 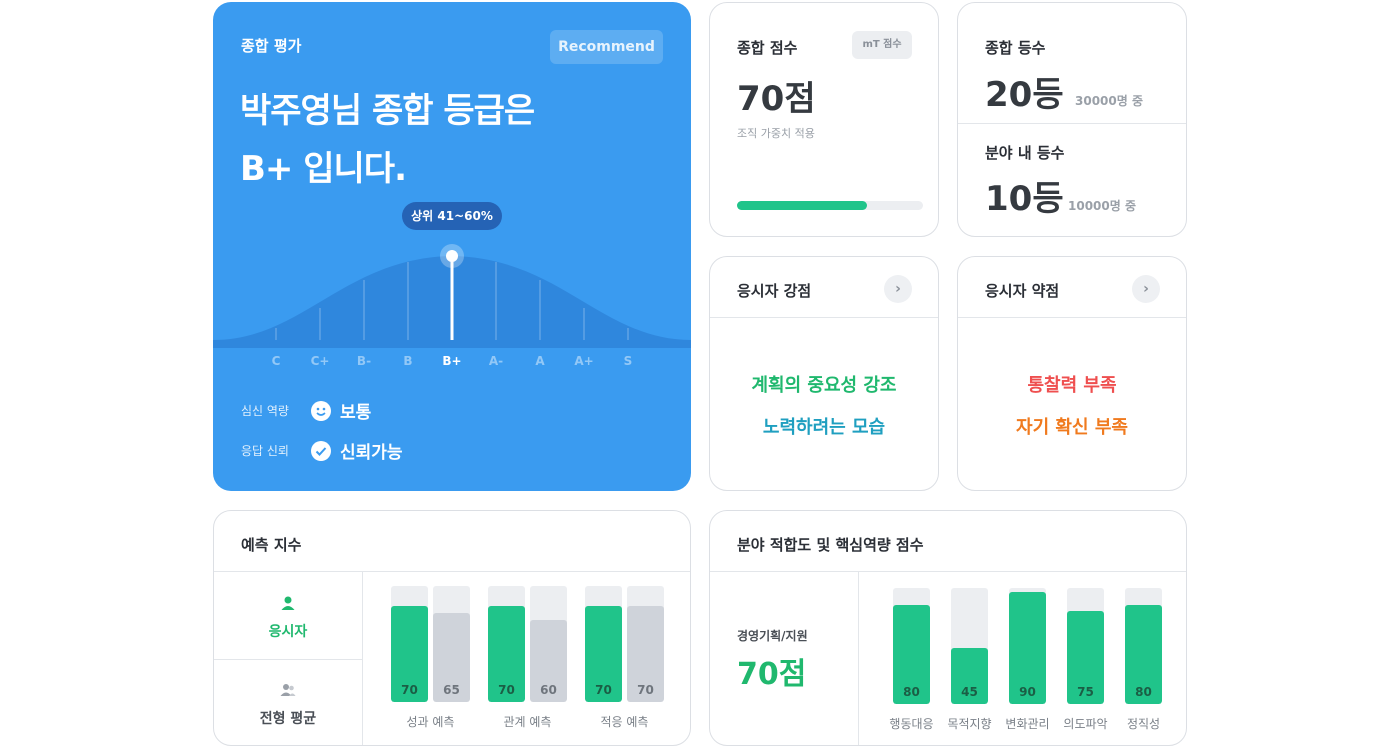 I want to click on prediction-bar-track: 65, so click(x=451, y=644).